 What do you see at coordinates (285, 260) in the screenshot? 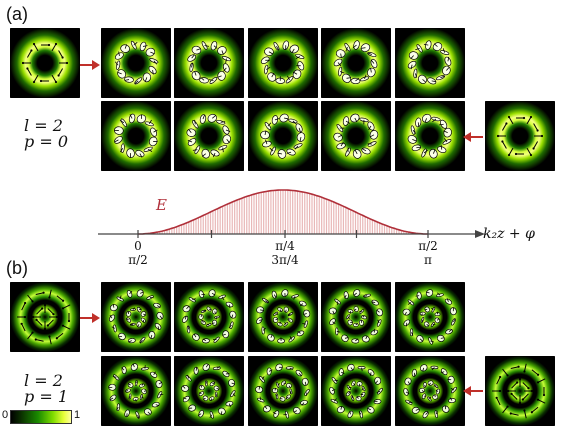
I see `tick-label-bottom-1: 3π/4` at bounding box center [285, 260].